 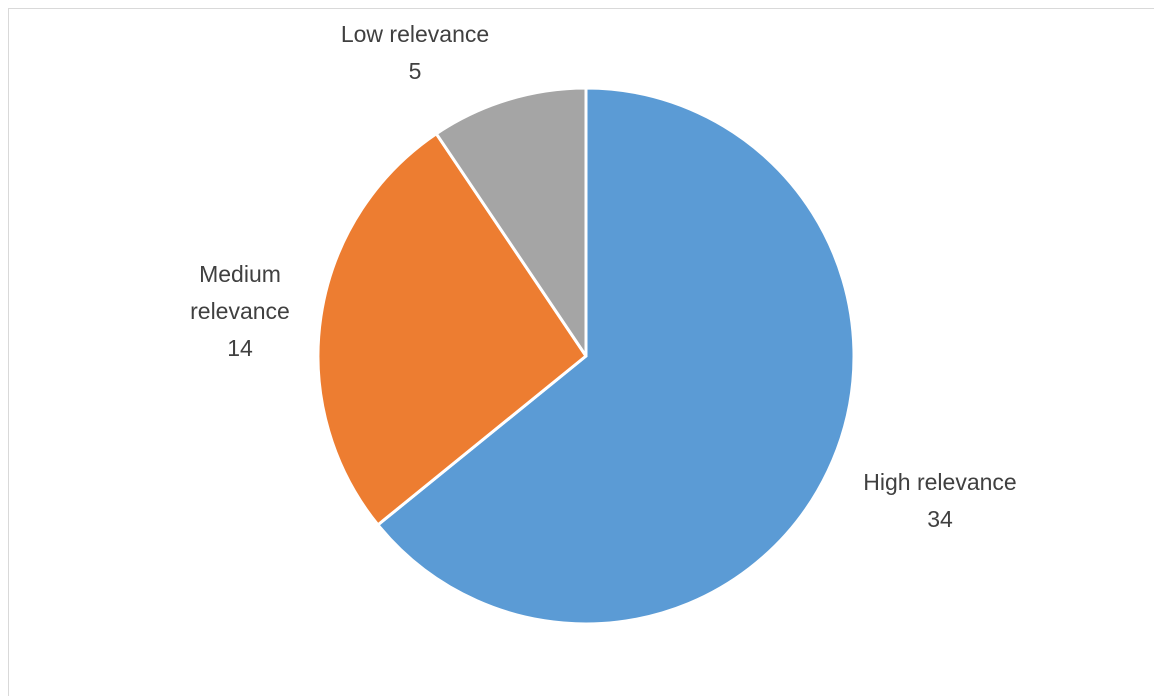 I want to click on data-label-category: High relevance, so click(x=939, y=482).